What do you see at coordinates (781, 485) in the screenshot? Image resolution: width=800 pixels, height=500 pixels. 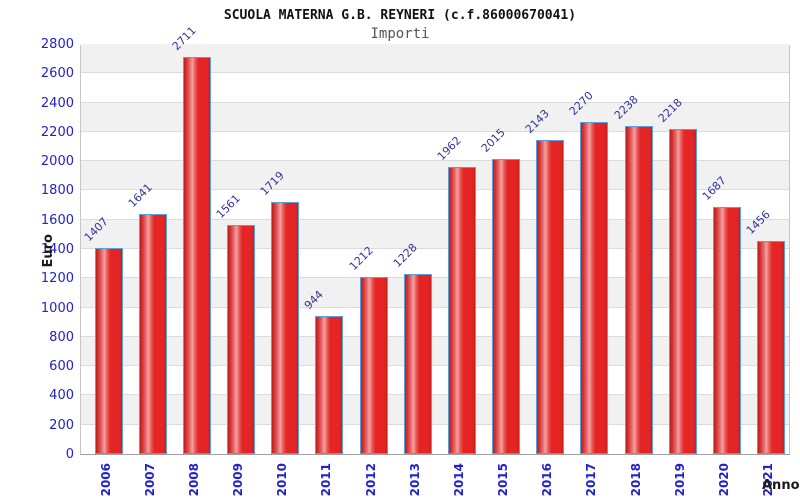 I see `x-axis-title: Anno` at bounding box center [781, 485].